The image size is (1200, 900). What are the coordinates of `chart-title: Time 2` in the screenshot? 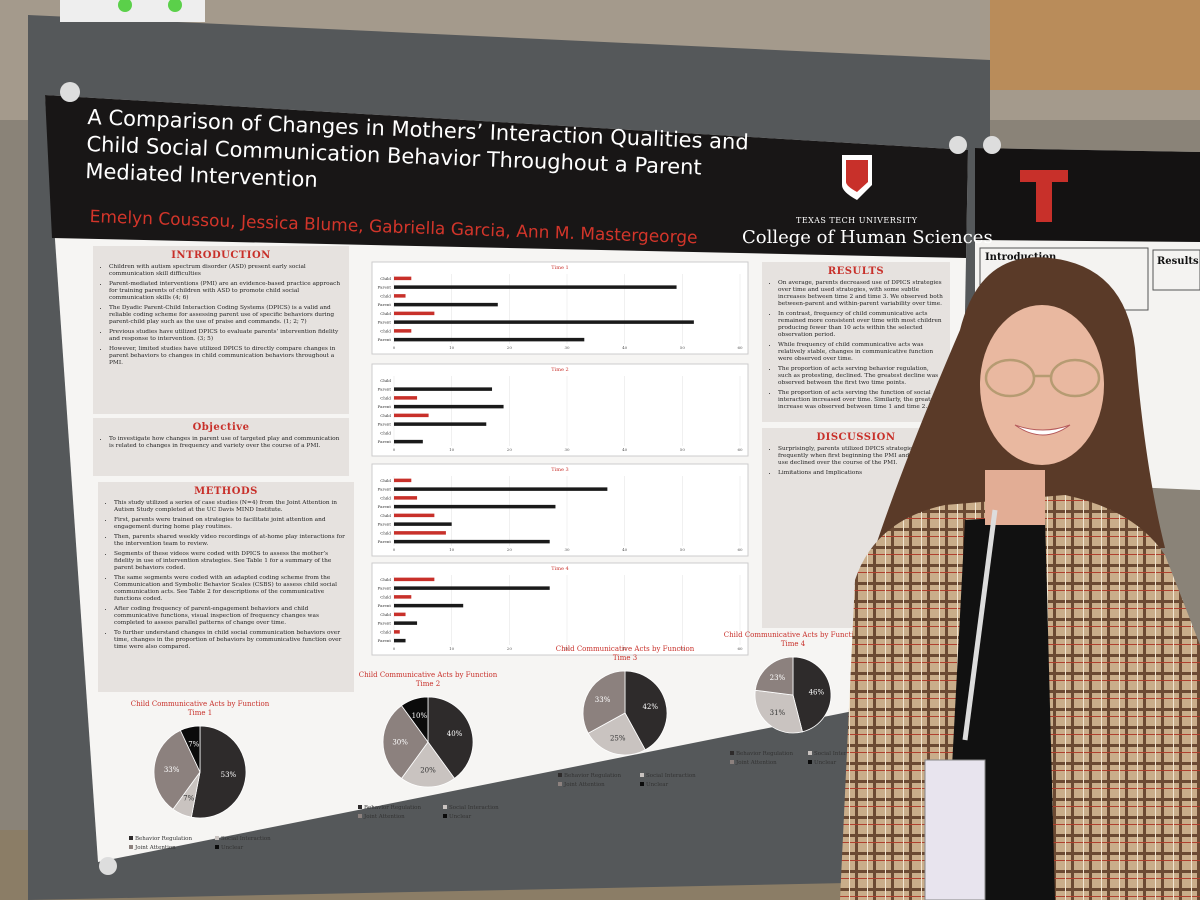 It's located at (559, 370).